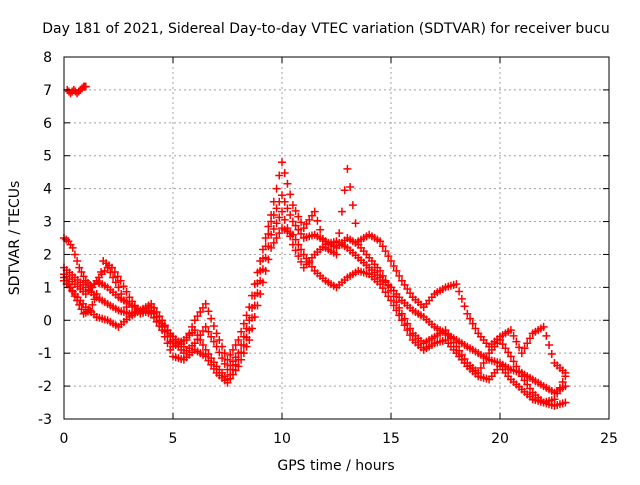  I want to click on x-tick-label: 0, so click(64, 439).